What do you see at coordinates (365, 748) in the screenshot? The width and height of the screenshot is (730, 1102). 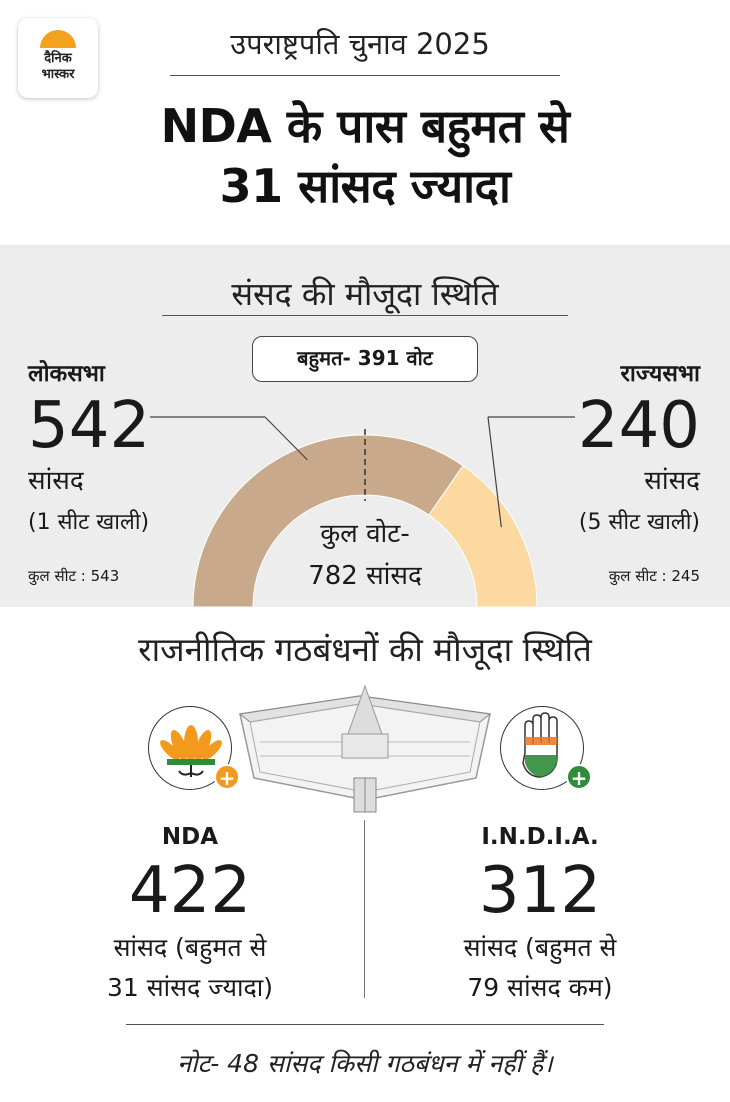 I see `parliament-building-icon` at bounding box center [365, 748].